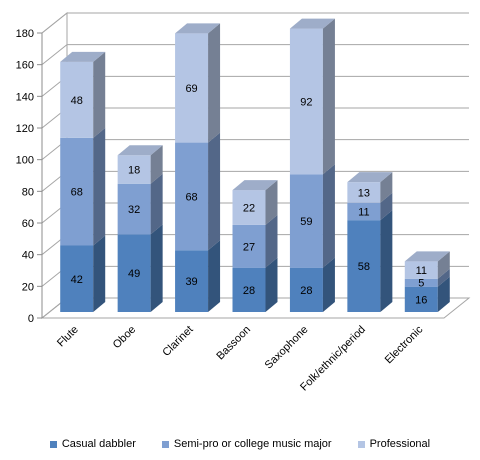 The image size is (480, 460). I want to click on data-label: 32, so click(134, 210).